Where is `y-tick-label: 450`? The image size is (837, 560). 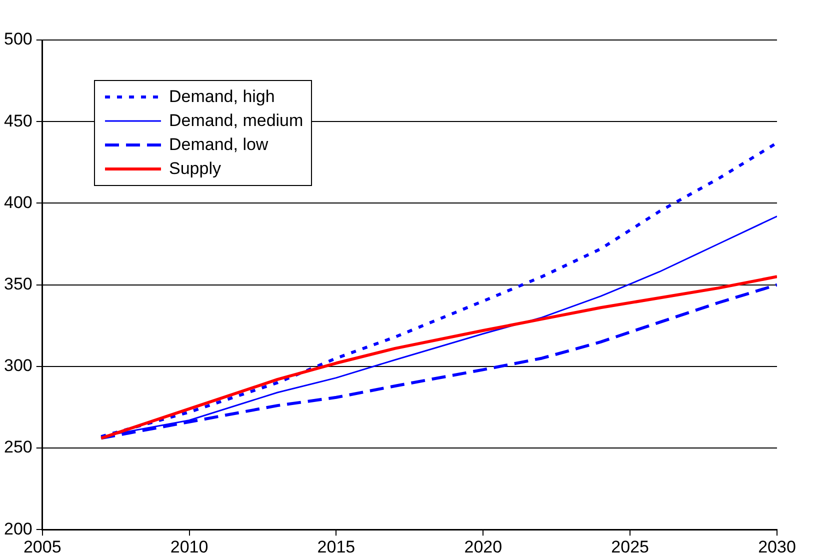 y-tick-label: 450 is located at coordinates (18, 120).